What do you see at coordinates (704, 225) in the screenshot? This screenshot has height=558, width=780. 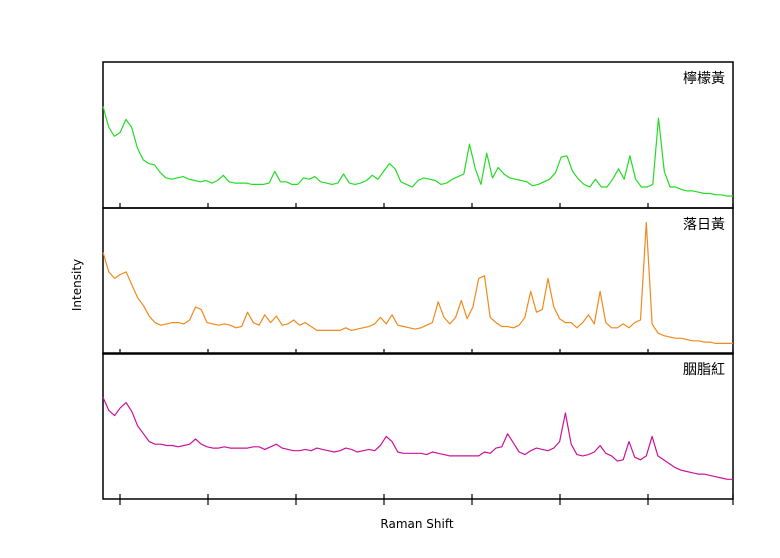 I see `series-label-2: 落日黃` at bounding box center [704, 225].